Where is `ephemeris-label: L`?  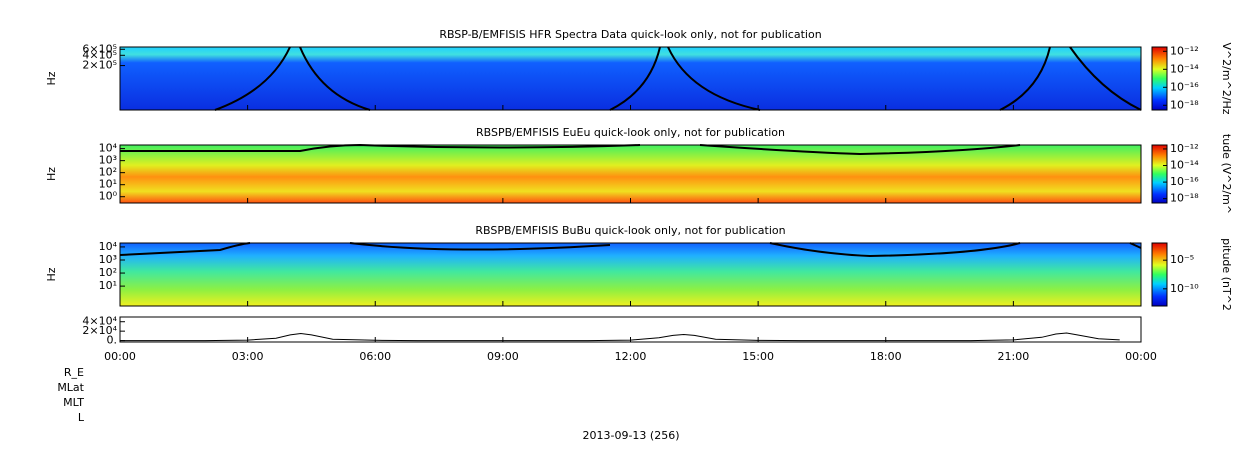
ephemeris-label: L is located at coordinates (81, 417).